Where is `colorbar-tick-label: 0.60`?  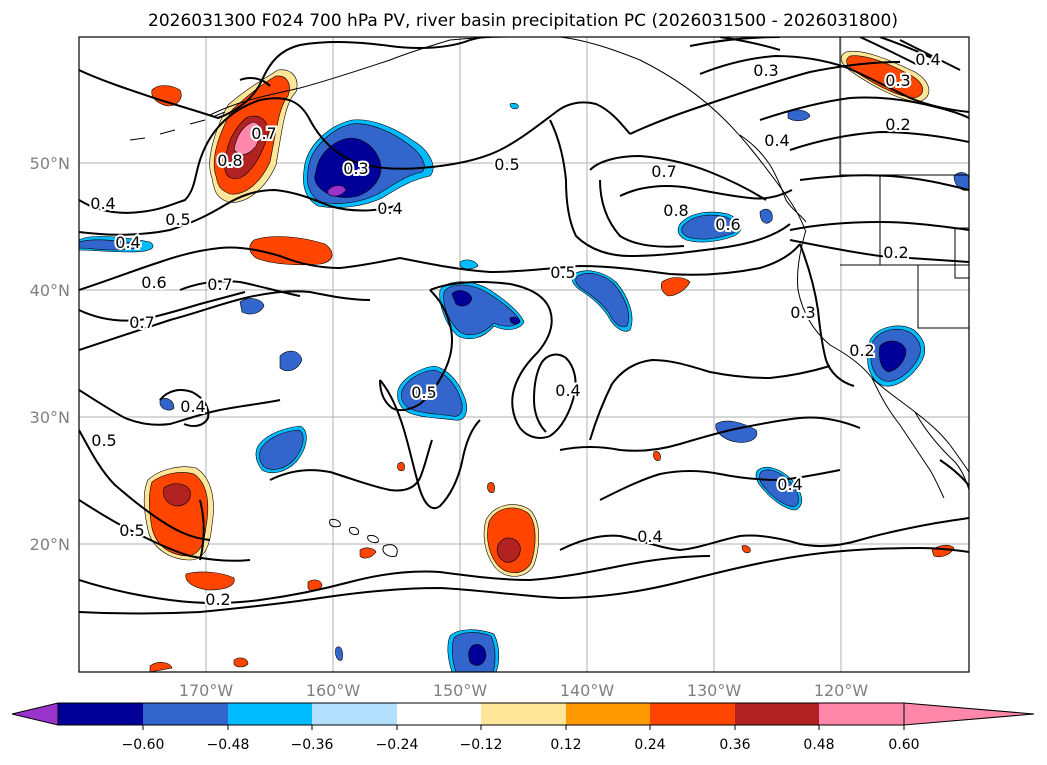 colorbar-tick-label: 0.60 is located at coordinates (903, 745).